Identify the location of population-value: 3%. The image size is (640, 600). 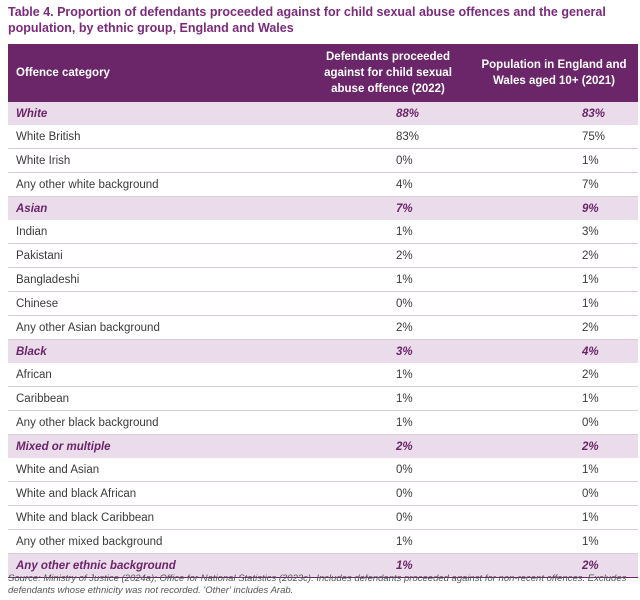
(590, 231).